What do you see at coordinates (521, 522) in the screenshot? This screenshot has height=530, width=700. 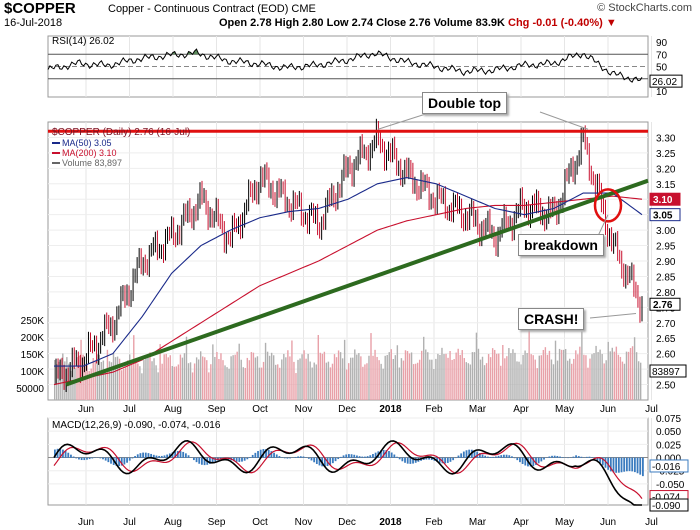 I see `macd-x-tick: Apr` at bounding box center [521, 522].